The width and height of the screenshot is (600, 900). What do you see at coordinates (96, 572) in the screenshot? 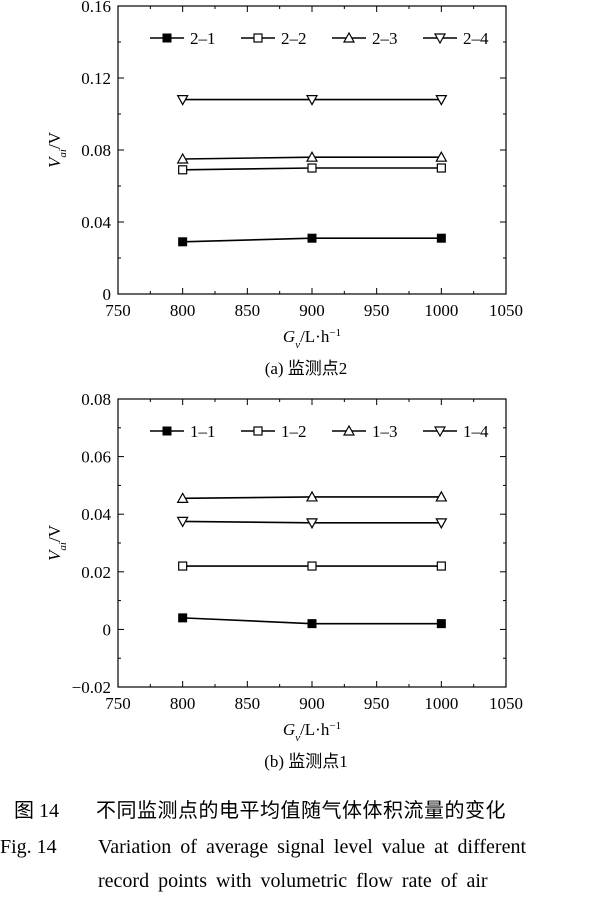
I see `y-tick-label: 0.02` at bounding box center [96, 572].